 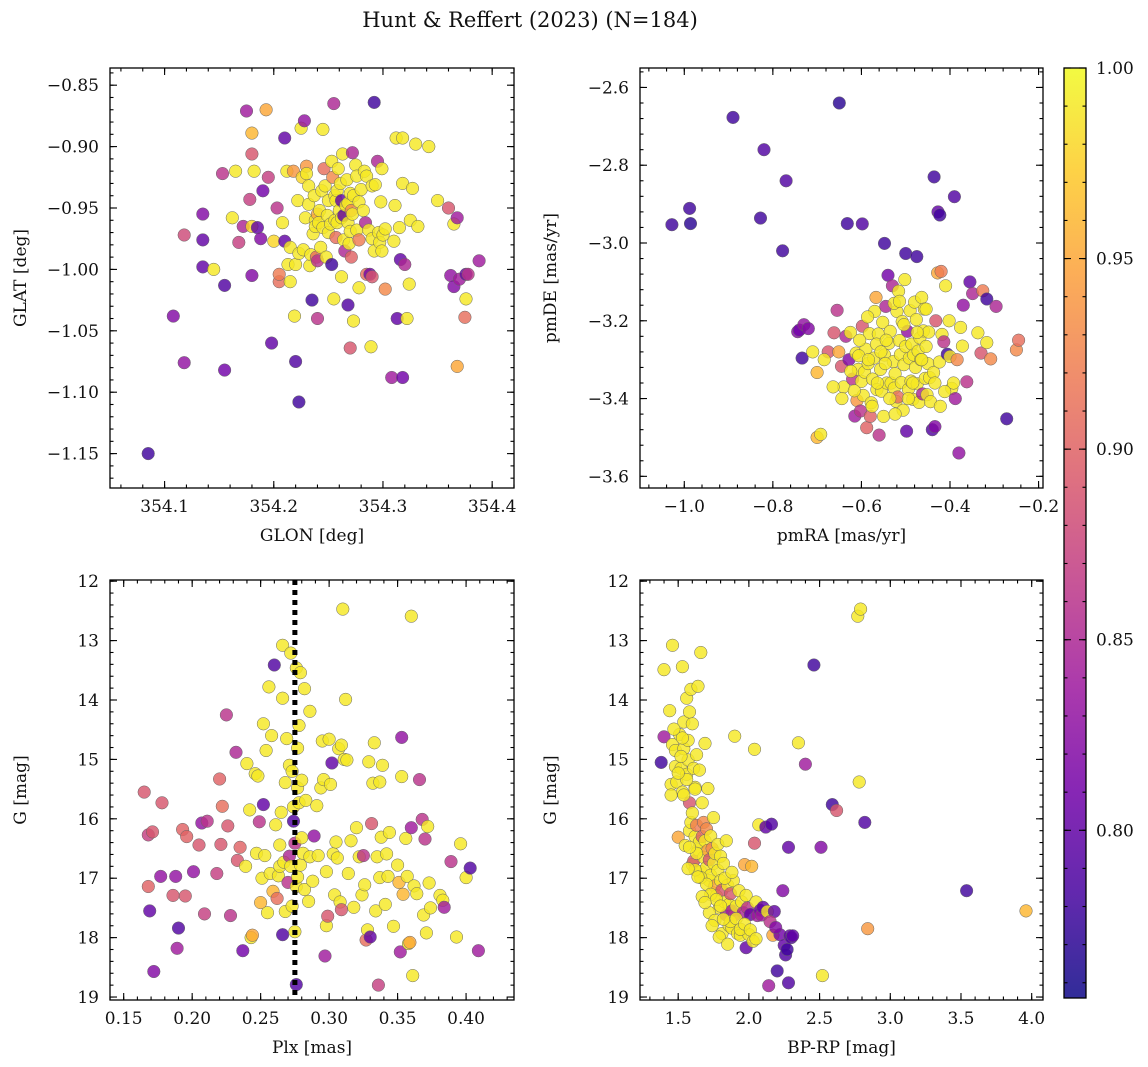 What do you see at coordinates (551, 278) in the screenshot?
I see `y-axis-label: pmDE [mas/yr]` at bounding box center [551, 278].